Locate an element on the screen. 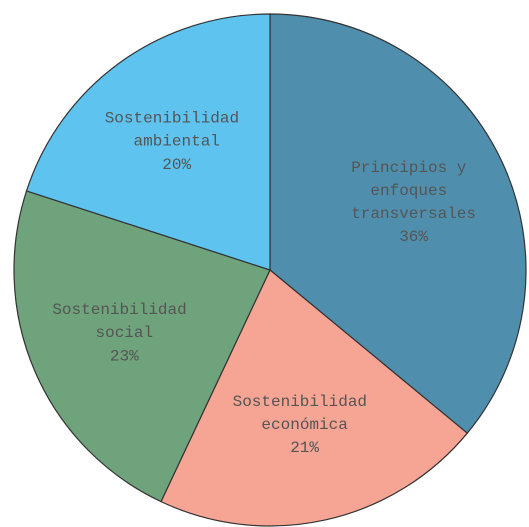 The image size is (529, 527). label-line: económica is located at coordinates (304, 425).